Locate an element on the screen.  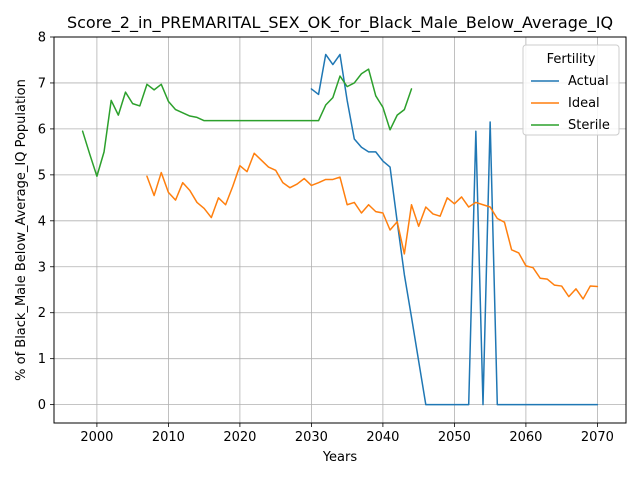
x-tick-label: 2000 is located at coordinates (96, 437).